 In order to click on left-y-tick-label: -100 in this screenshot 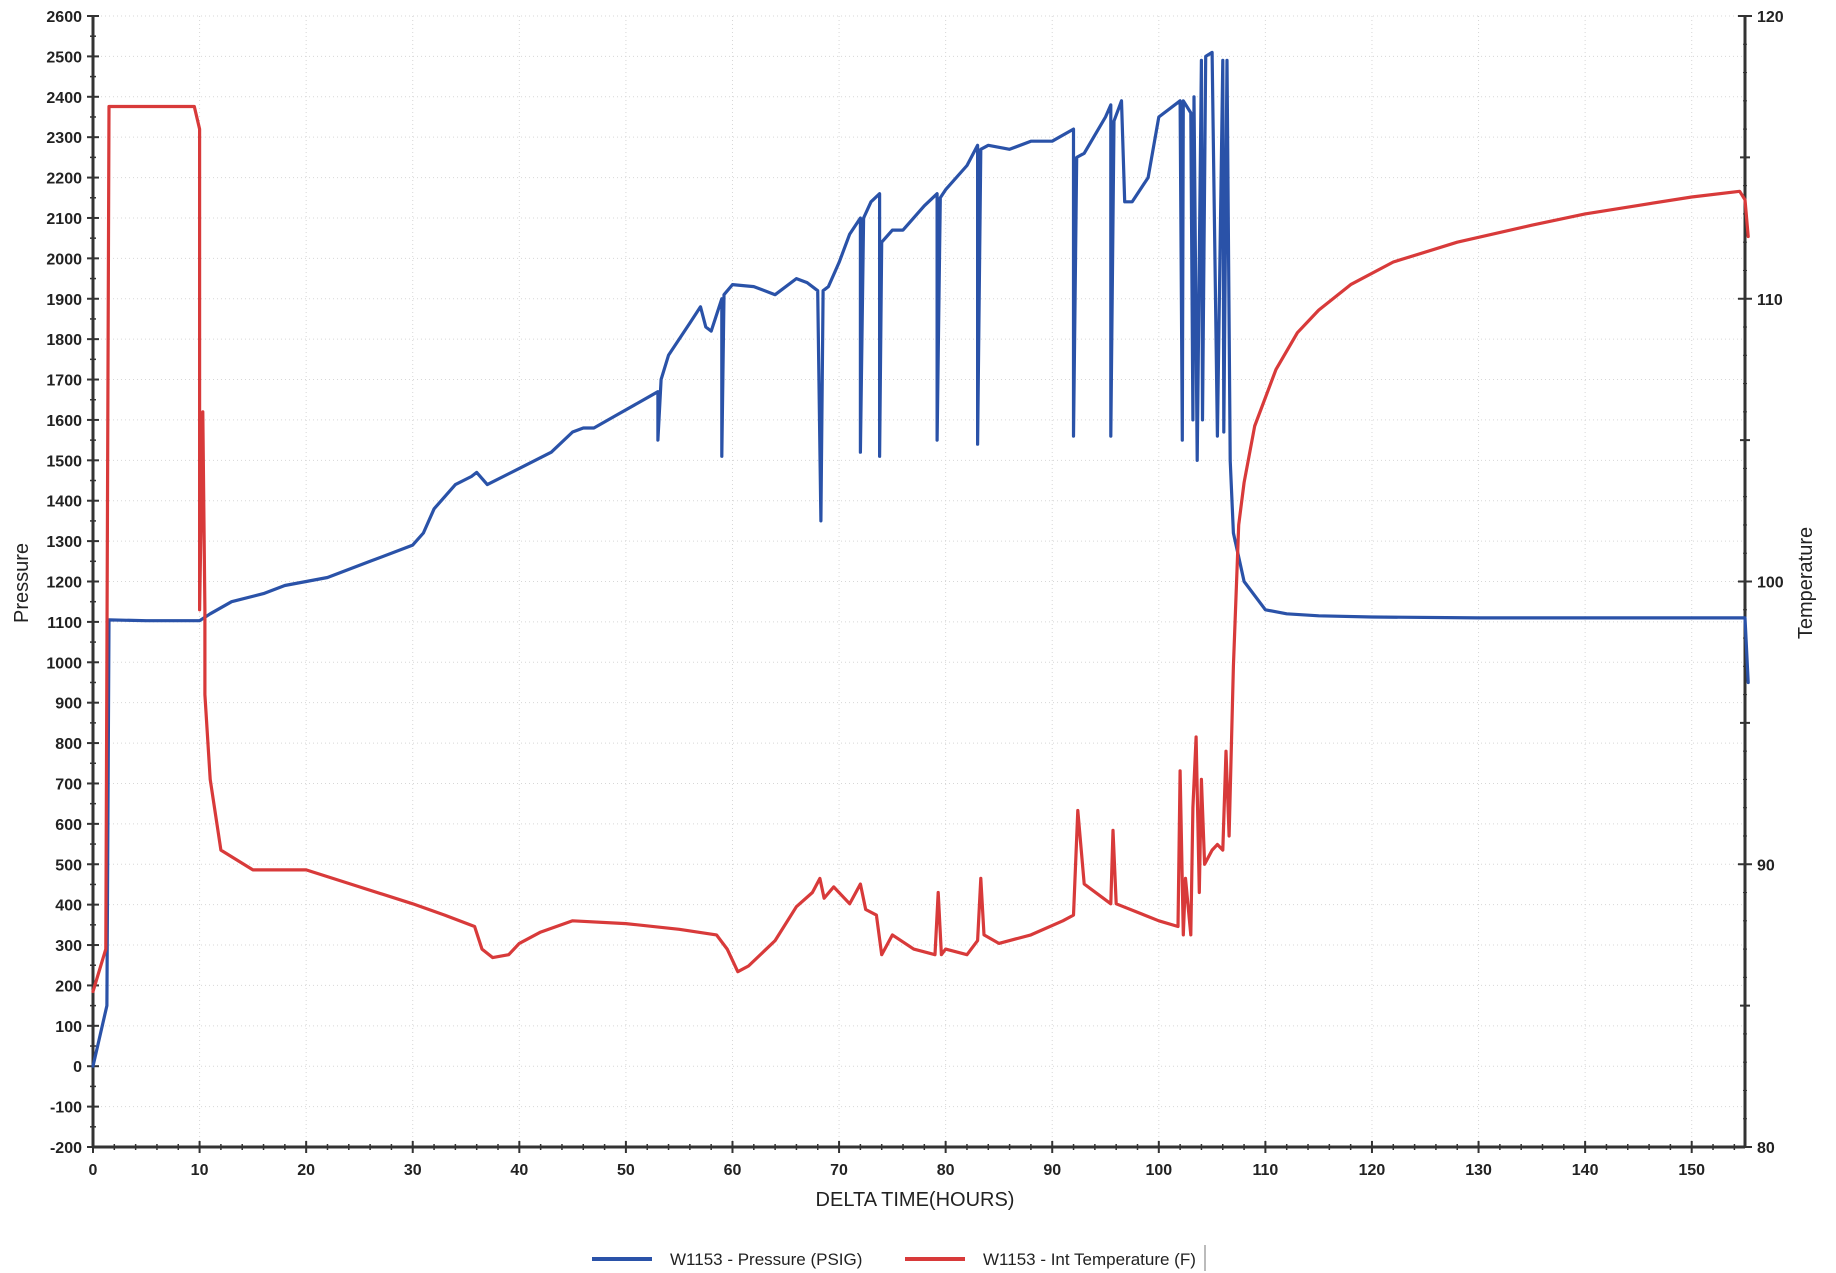, I will do `click(66, 1108)`.